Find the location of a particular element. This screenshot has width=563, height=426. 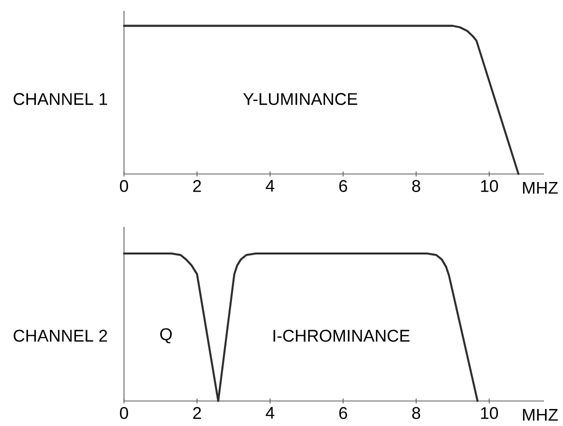

annotation: Q is located at coordinates (166, 336).